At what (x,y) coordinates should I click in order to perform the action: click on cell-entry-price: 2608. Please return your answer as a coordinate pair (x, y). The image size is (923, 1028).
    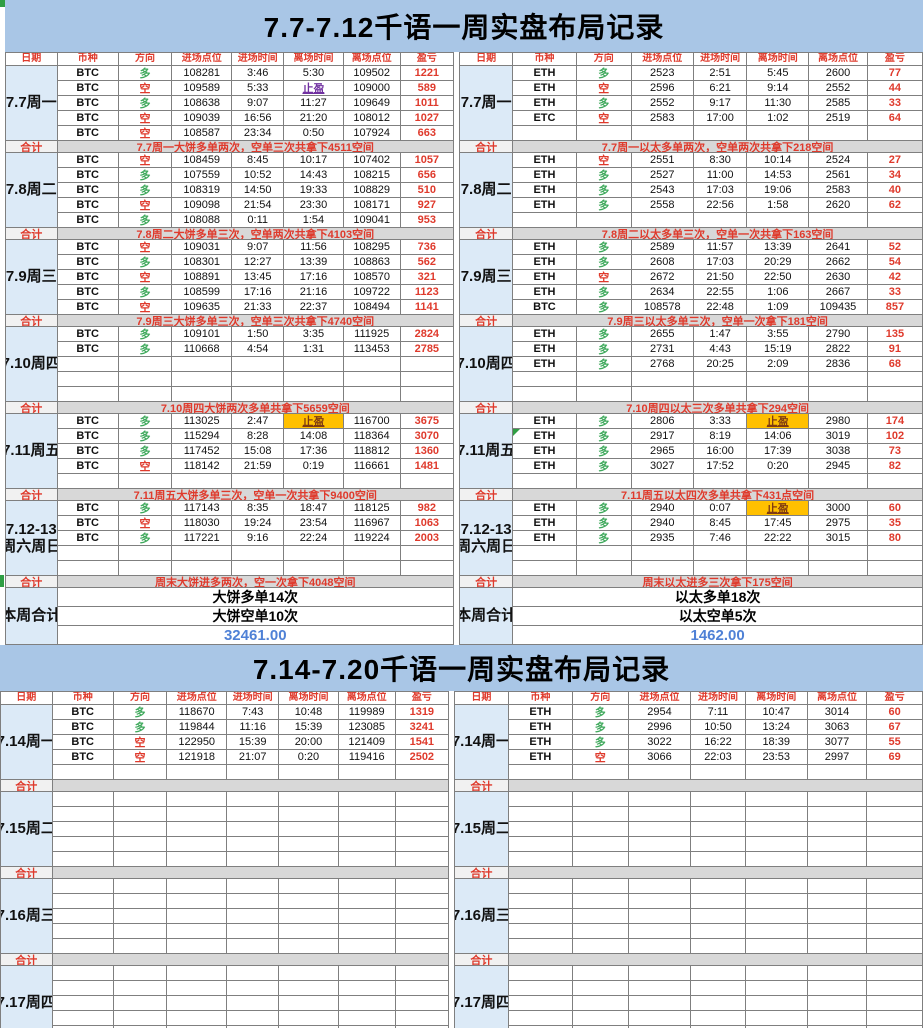
    Looking at the image, I should click on (662, 262).